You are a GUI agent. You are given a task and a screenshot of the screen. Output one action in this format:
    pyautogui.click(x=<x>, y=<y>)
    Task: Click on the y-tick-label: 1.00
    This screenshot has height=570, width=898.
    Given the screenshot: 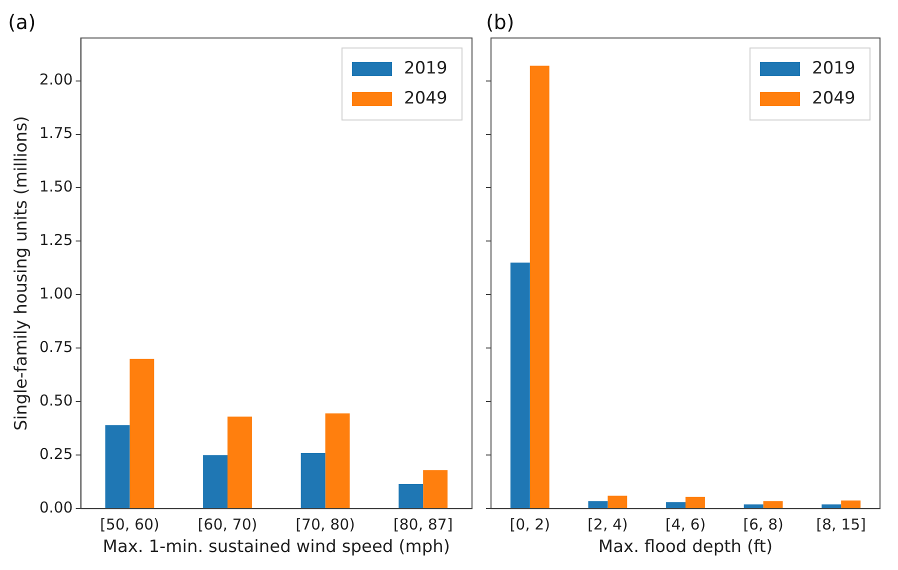 What is the action you would take?
    pyautogui.click(x=56, y=293)
    